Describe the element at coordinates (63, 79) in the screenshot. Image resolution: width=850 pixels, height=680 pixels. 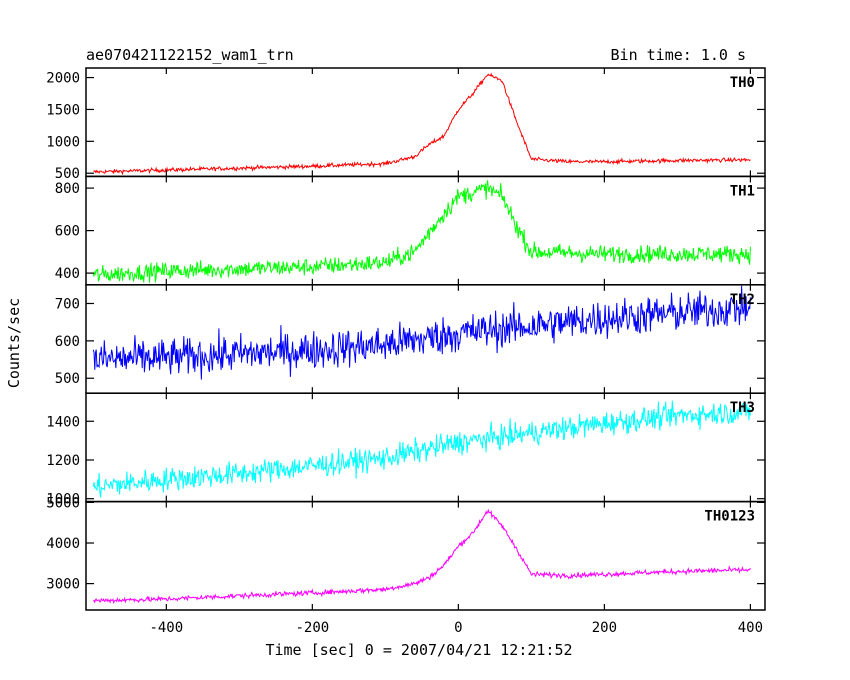
I see `y-tick-label: 2000` at that location.